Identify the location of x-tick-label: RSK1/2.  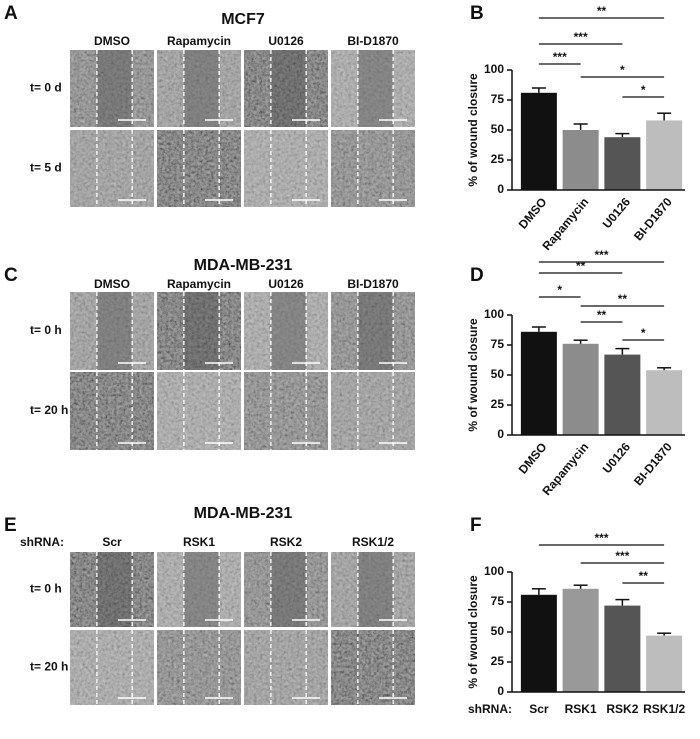
(664, 709).